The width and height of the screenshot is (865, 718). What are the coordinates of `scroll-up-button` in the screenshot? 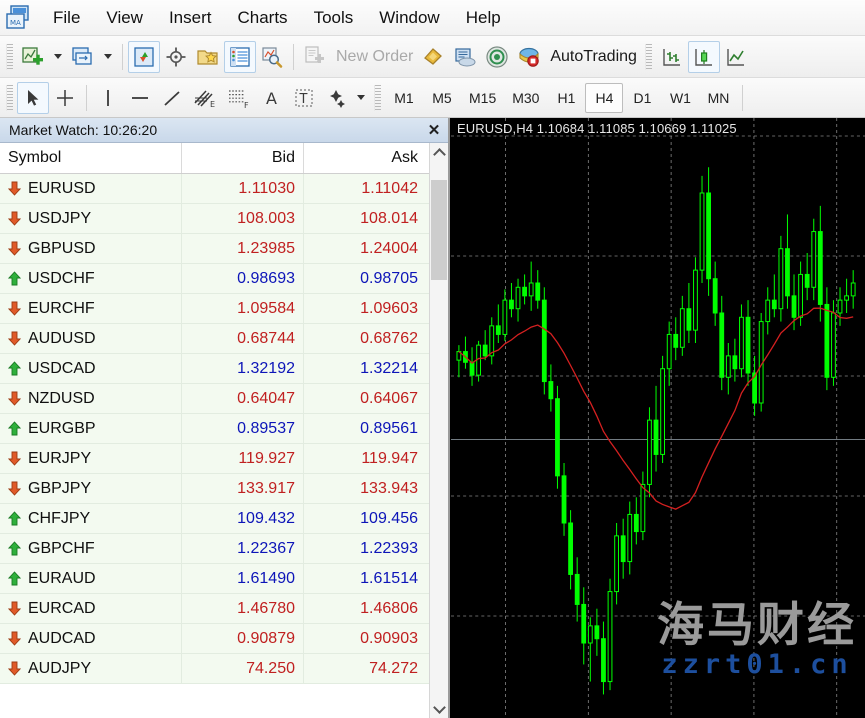 It's located at (439, 152).